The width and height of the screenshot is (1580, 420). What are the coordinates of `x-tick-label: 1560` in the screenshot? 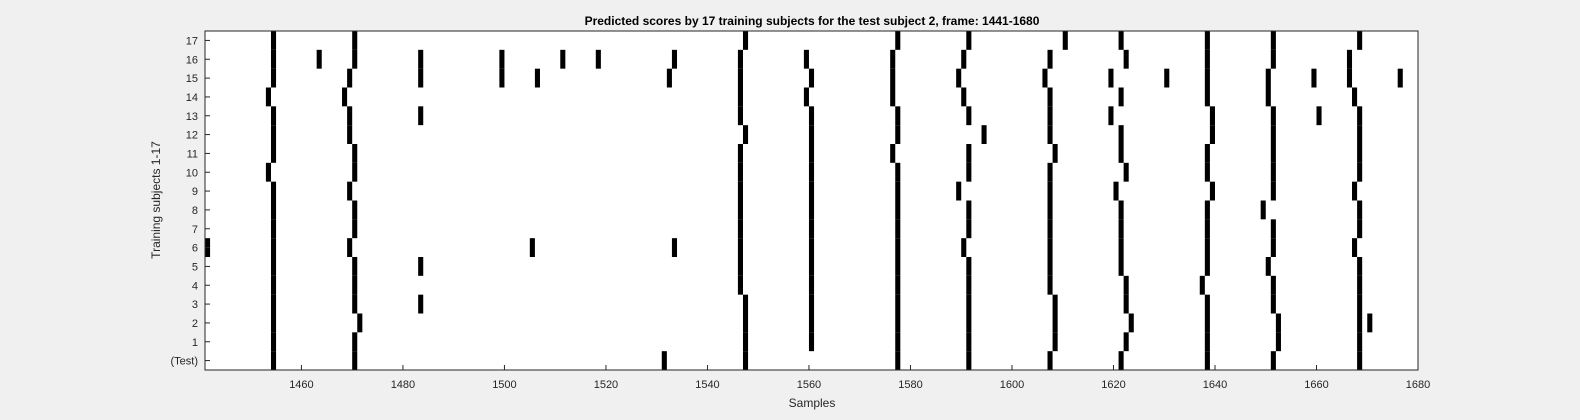 It's located at (809, 385).